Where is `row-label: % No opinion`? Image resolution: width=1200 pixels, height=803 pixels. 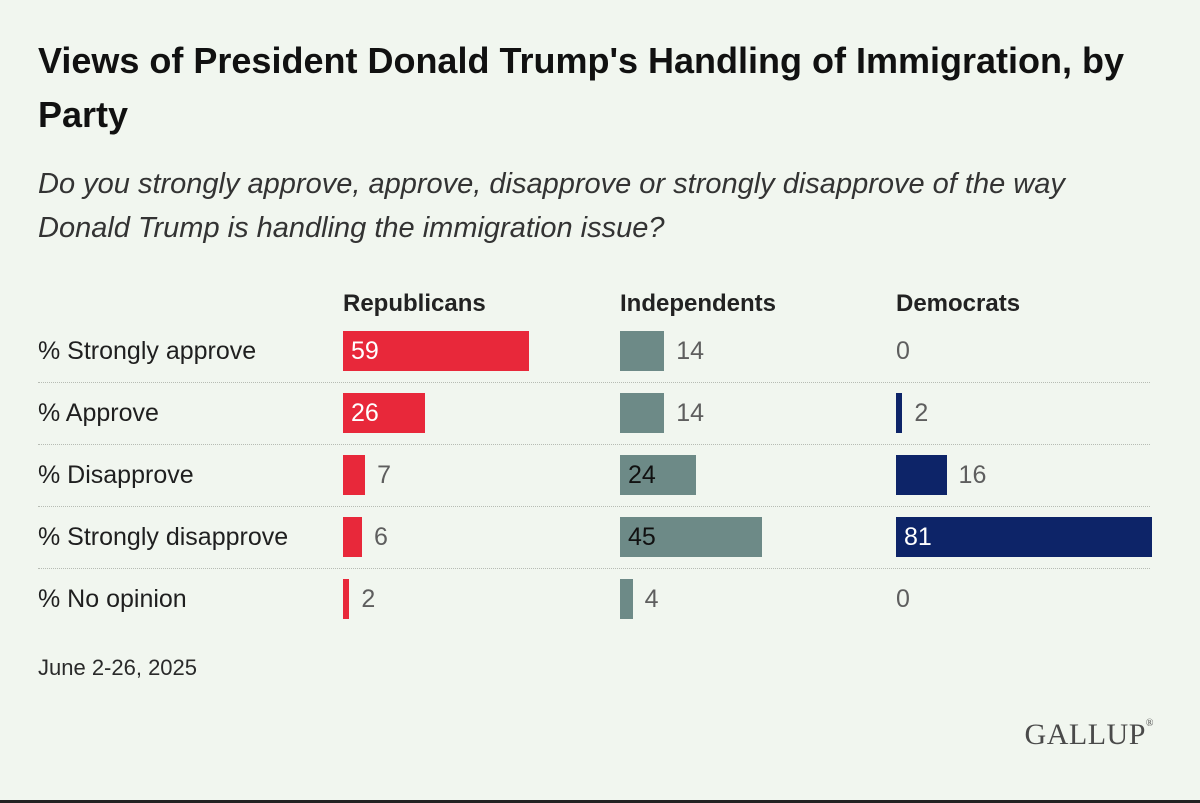
row-label: % No opinion is located at coordinates (112, 599).